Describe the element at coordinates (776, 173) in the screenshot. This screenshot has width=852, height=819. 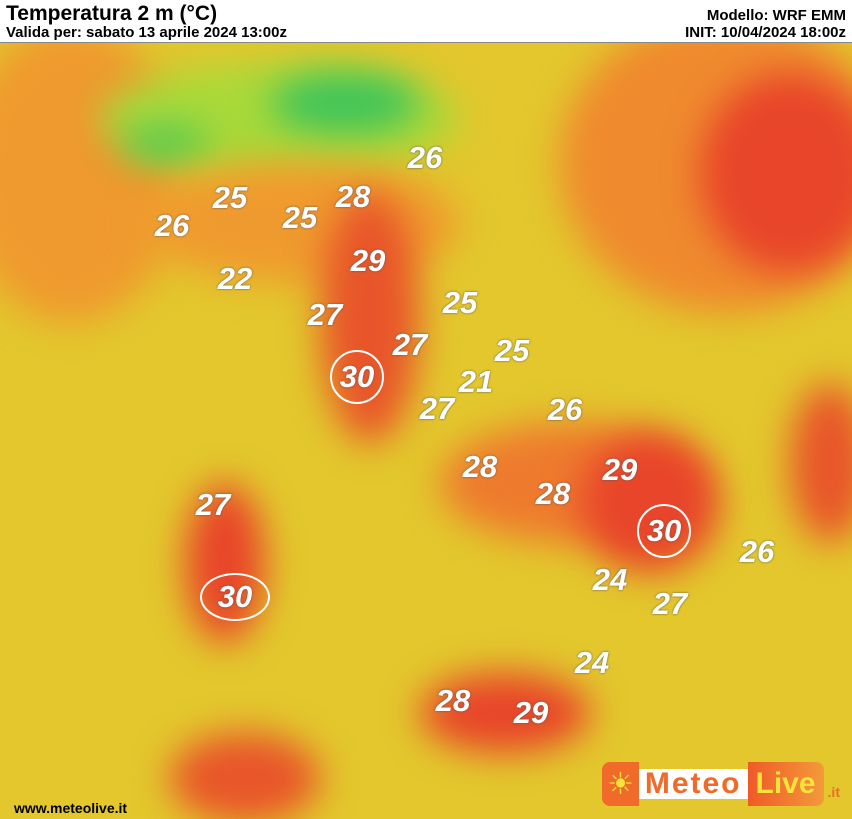
I see `hot-region-east` at that location.